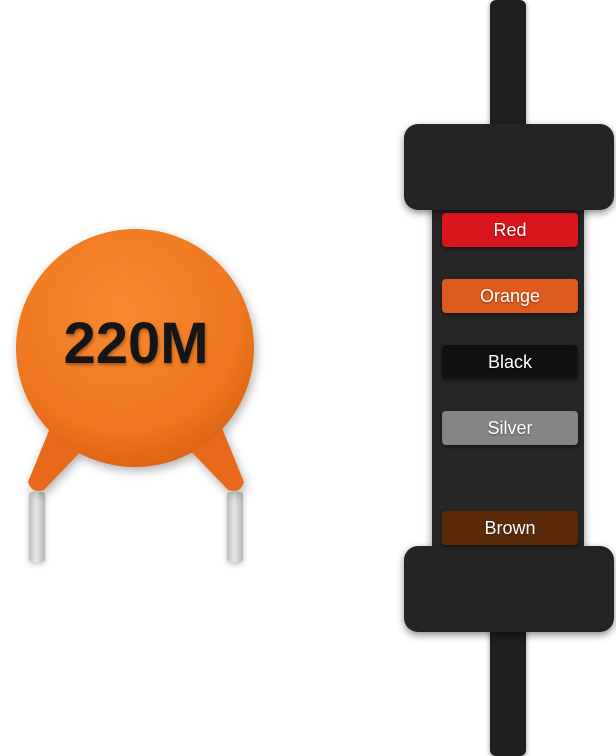 Image resolution: width=616 pixels, height=756 pixels. I want to click on resistor-band-2: Orange, so click(510, 296).